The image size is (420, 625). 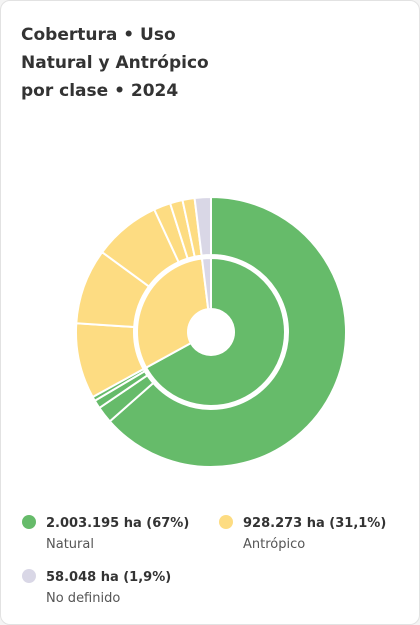 I want to click on legend-value: 2.003.195 ha (67%), so click(x=117, y=523).